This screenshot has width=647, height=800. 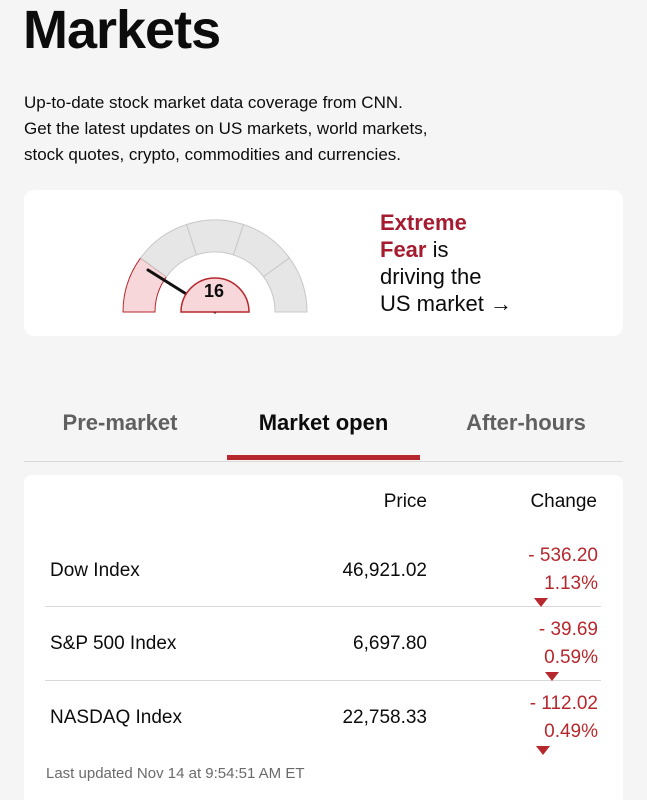 What do you see at coordinates (563, 555) in the screenshot?
I see `change-value: - 536.20` at bounding box center [563, 555].